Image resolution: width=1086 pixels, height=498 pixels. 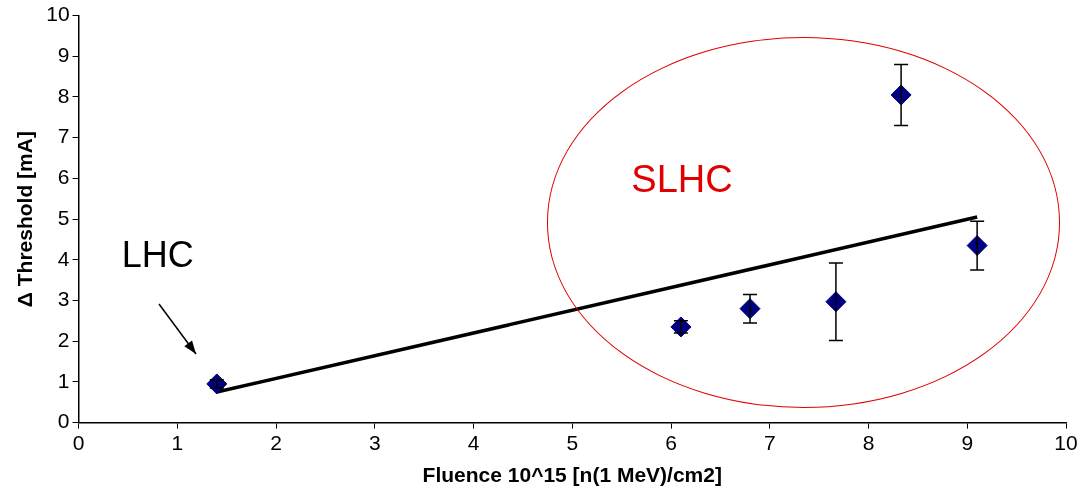 I want to click on x-tick-label: 8, so click(x=868, y=442).